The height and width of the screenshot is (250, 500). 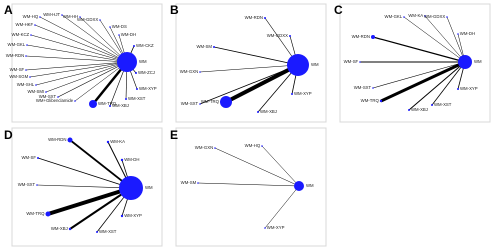 What do you see at coordinates (21, 34) in the screenshot?
I see `node-label: WM-KCZ` at bounding box center [21, 34].